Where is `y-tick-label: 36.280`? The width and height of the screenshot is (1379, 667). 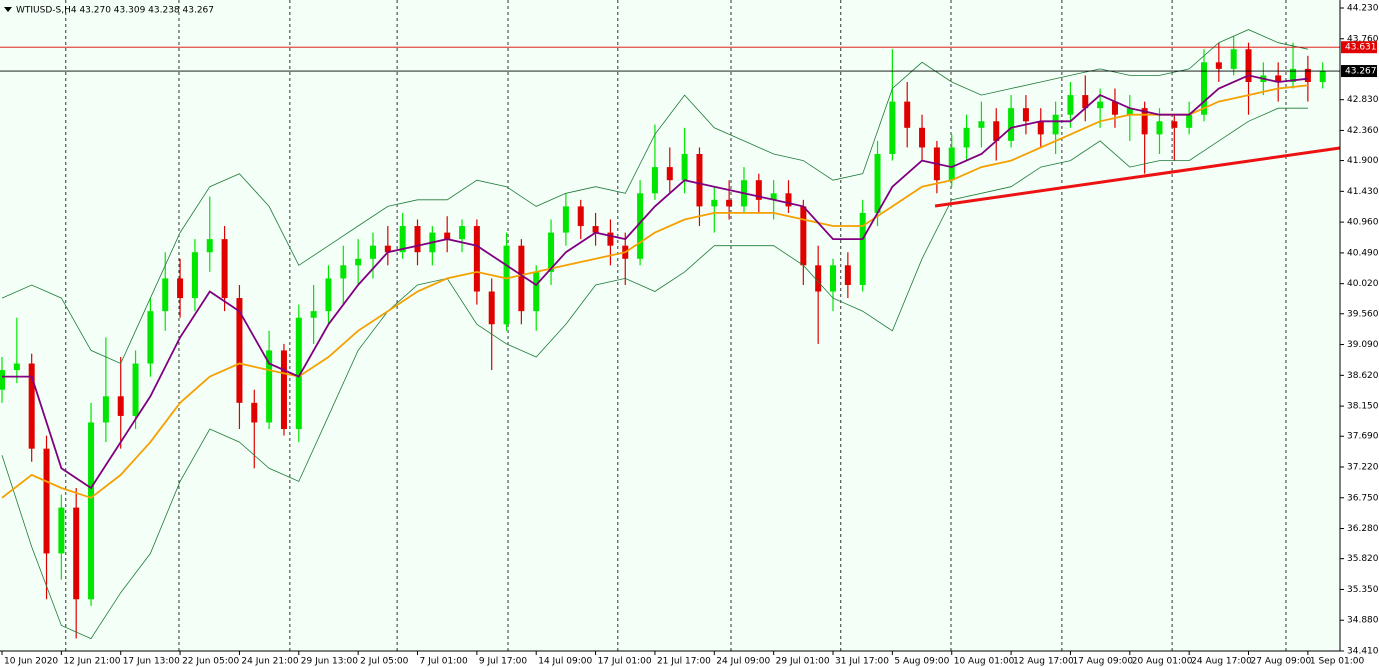
y-tick-label: 36.280 is located at coordinates (1363, 529).